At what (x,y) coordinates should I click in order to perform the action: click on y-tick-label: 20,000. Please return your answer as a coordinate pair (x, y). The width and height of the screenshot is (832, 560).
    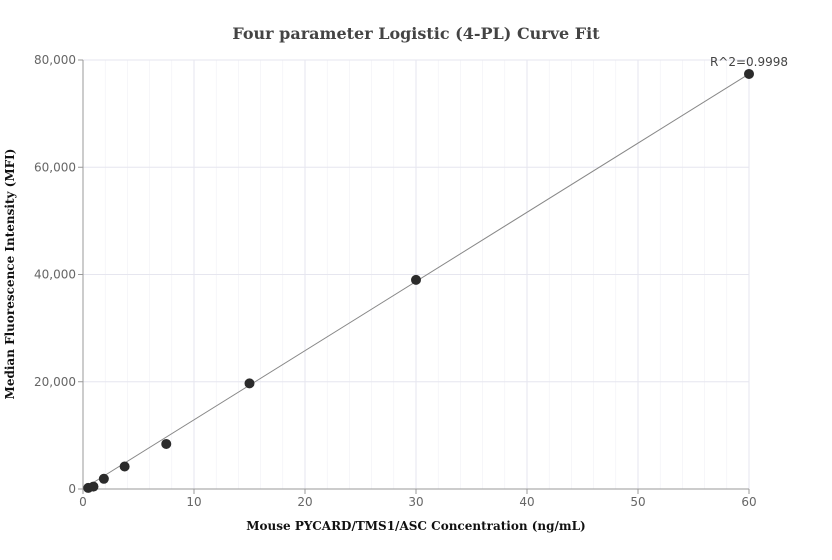
    Looking at the image, I should click on (55, 382).